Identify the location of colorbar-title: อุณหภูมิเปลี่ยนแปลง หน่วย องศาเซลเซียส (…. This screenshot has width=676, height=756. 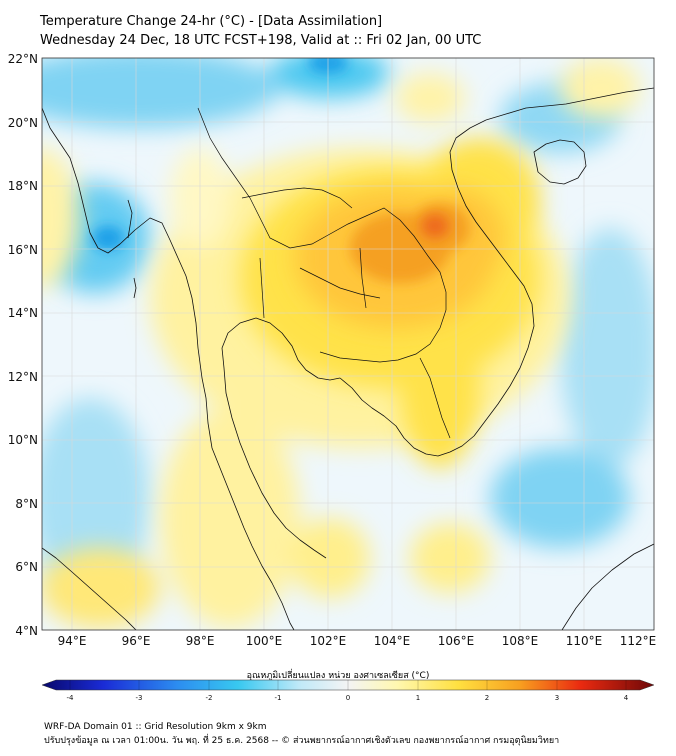
(338, 676).